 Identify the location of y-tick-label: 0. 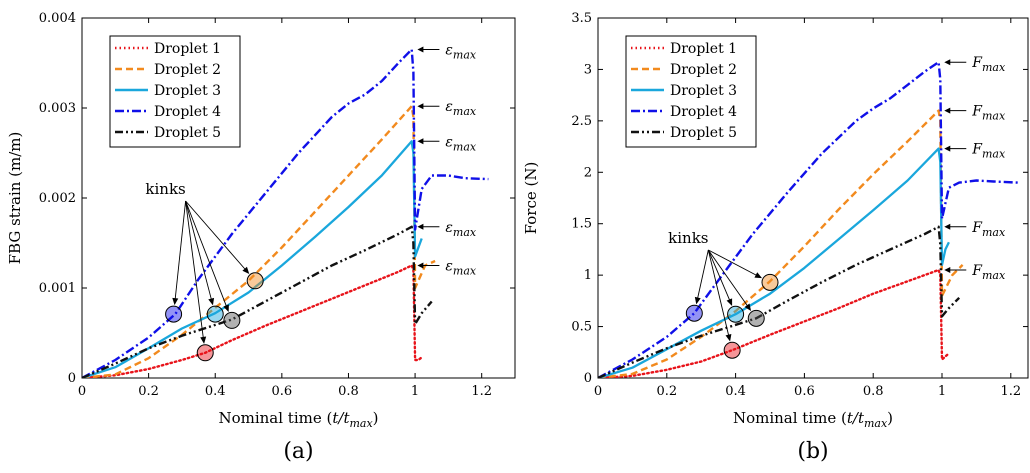
(588, 378).